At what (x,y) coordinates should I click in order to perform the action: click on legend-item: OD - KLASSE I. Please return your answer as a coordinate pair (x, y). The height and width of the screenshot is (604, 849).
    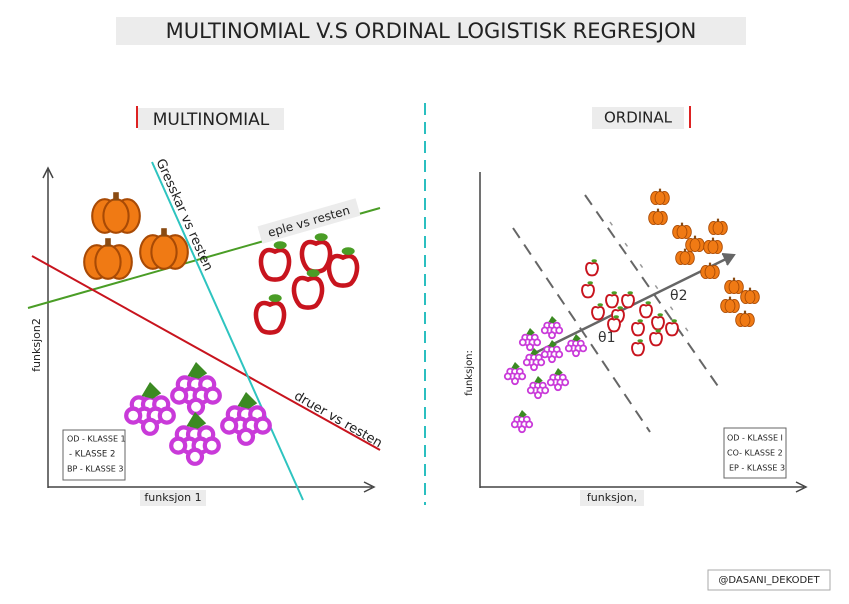
    Looking at the image, I should click on (755, 438).